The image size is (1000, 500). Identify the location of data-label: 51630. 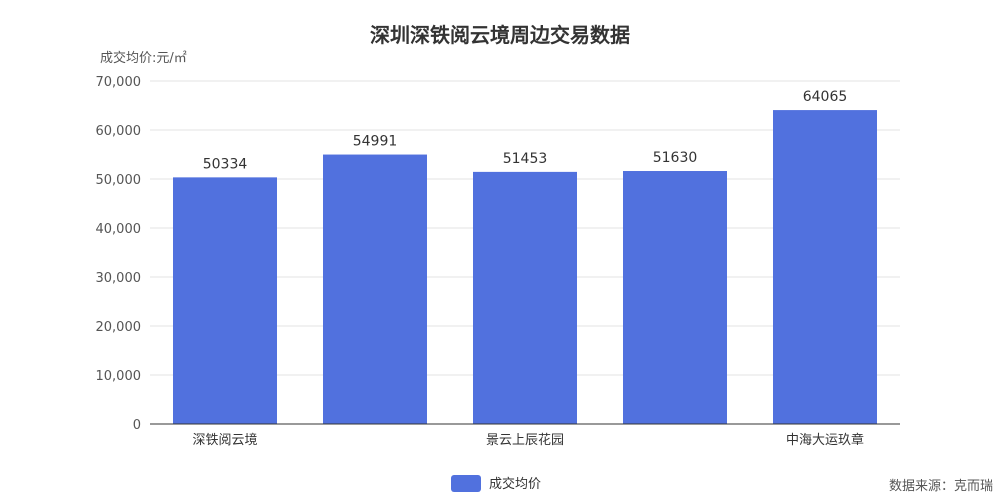
(675, 158).